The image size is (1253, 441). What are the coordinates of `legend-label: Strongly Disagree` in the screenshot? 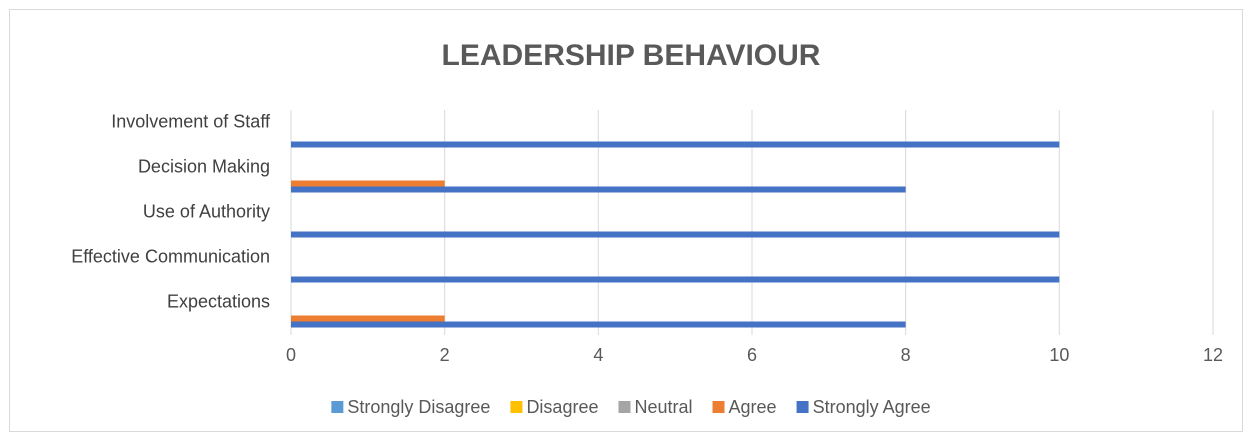 It's located at (418, 407).